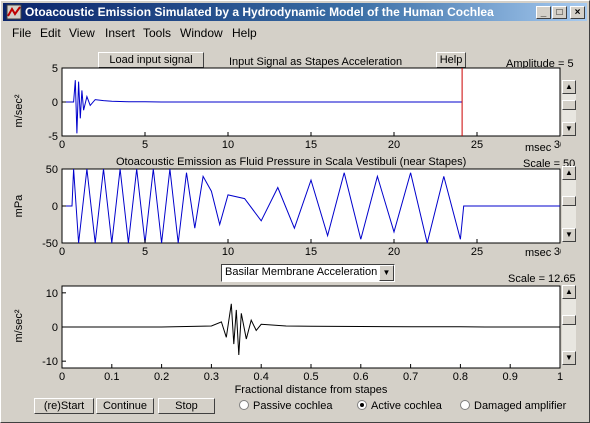 Image resolution: width=590 pixels, height=423 pixels. I want to click on radio-damaged-amplifier: Damaged amplifier, so click(513, 406).